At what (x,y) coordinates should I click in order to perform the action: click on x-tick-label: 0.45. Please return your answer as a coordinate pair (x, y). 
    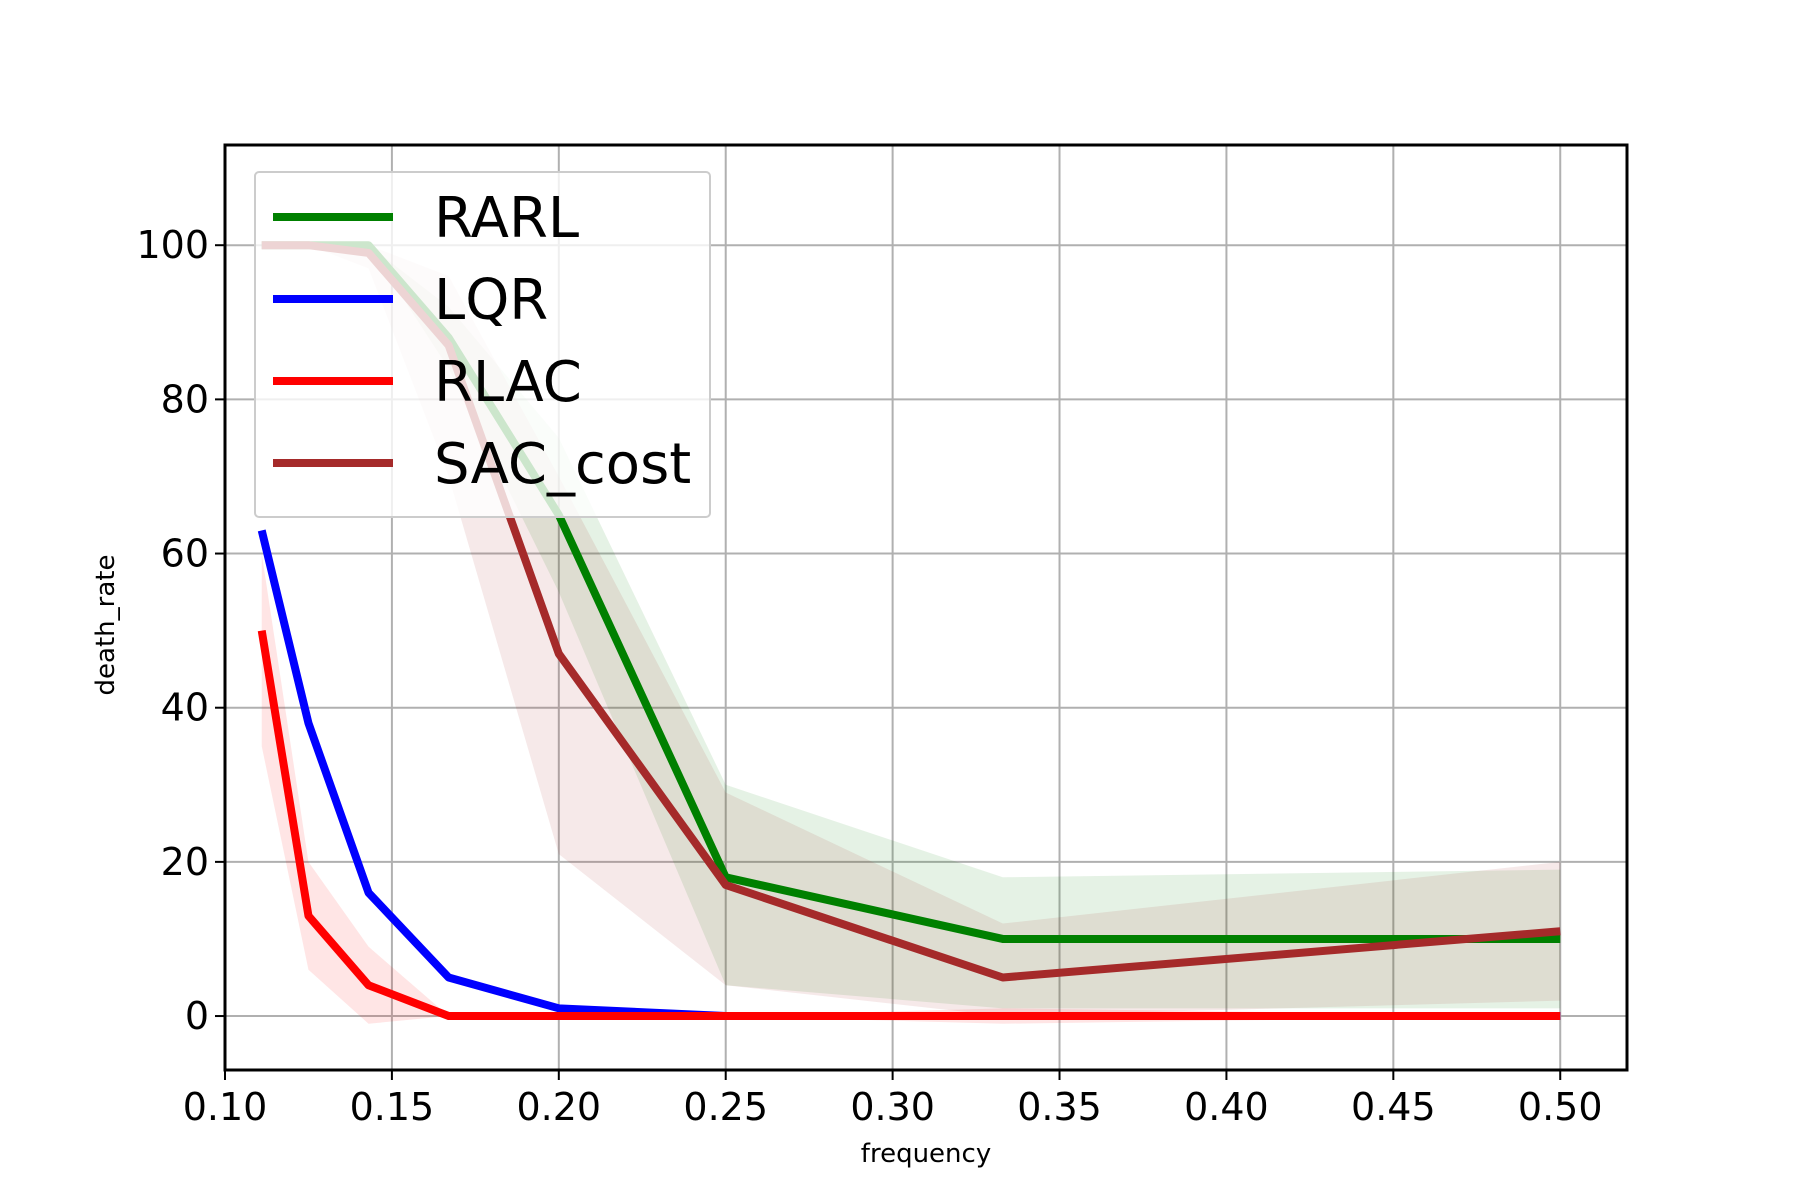
    Looking at the image, I should click on (1393, 1107).